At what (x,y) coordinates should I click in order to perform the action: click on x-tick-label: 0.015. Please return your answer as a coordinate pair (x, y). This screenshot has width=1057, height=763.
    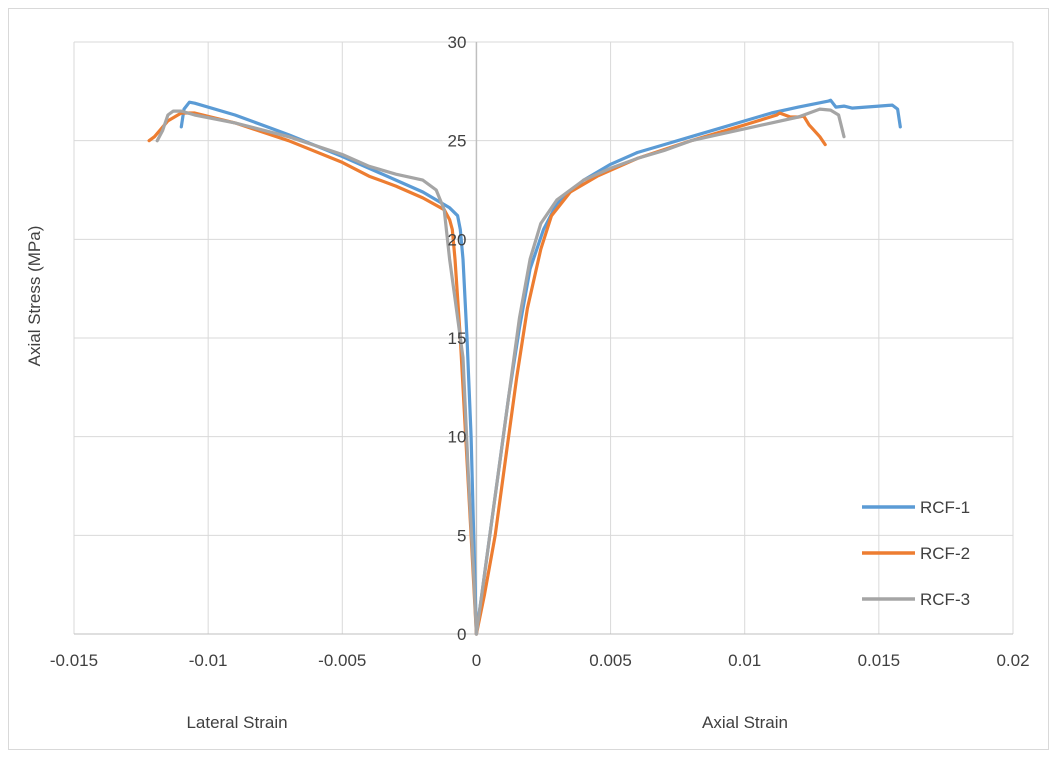
    Looking at the image, I should click on (879, 660).